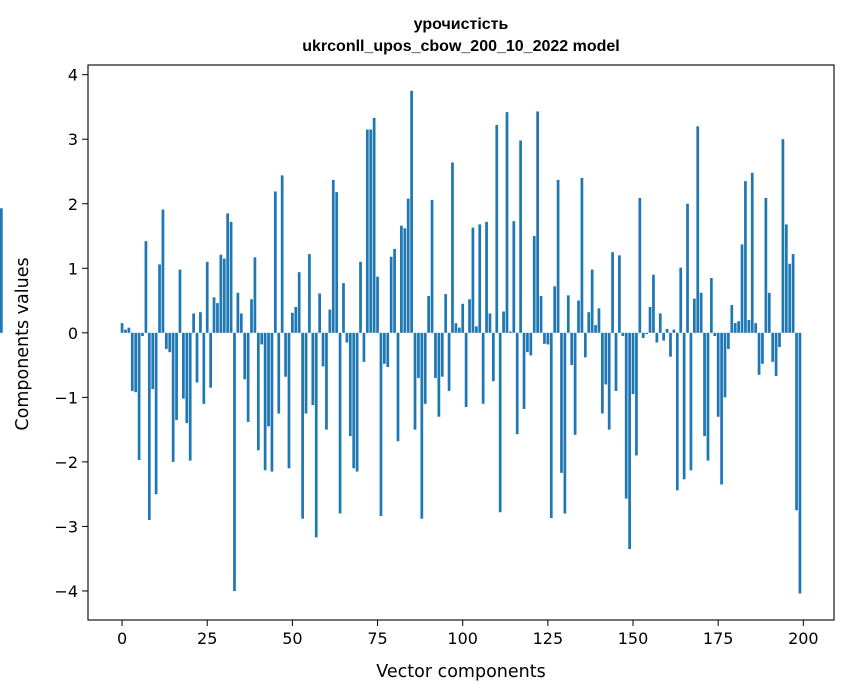 The image size is (847, 696). I want to click on y-tick-label: 2, so click(73, 204).